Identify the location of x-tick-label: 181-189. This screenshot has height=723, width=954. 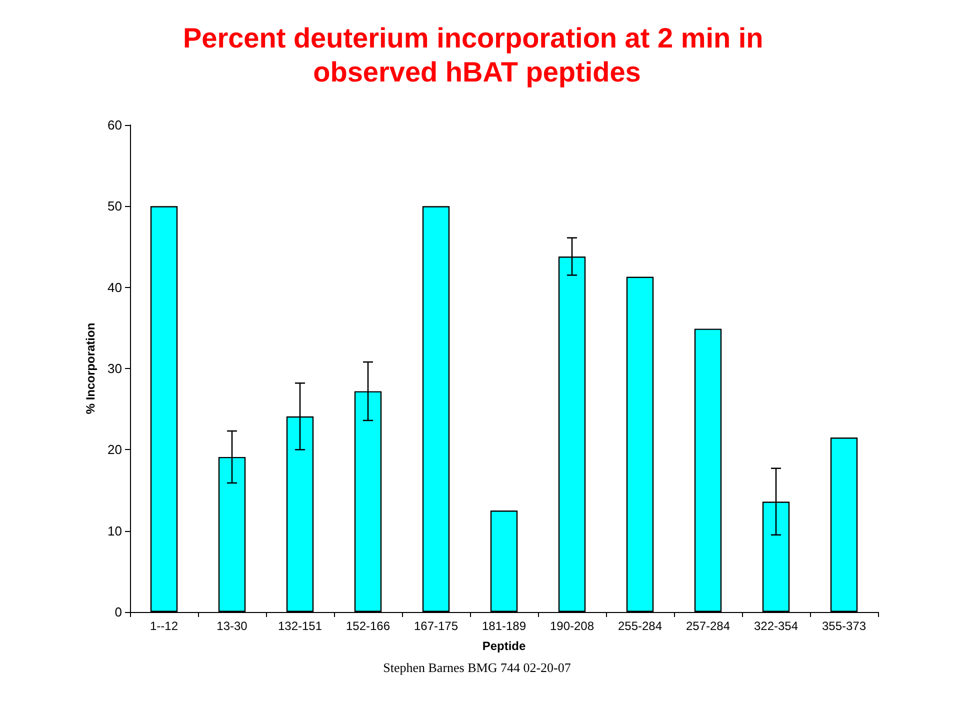
(504, 626).